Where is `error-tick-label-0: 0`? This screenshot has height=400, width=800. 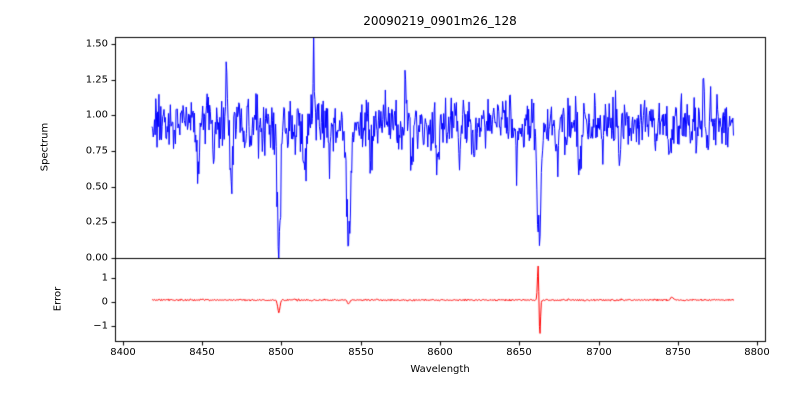 error-tick-label-0: 0 is located at coordinates (104, 302).